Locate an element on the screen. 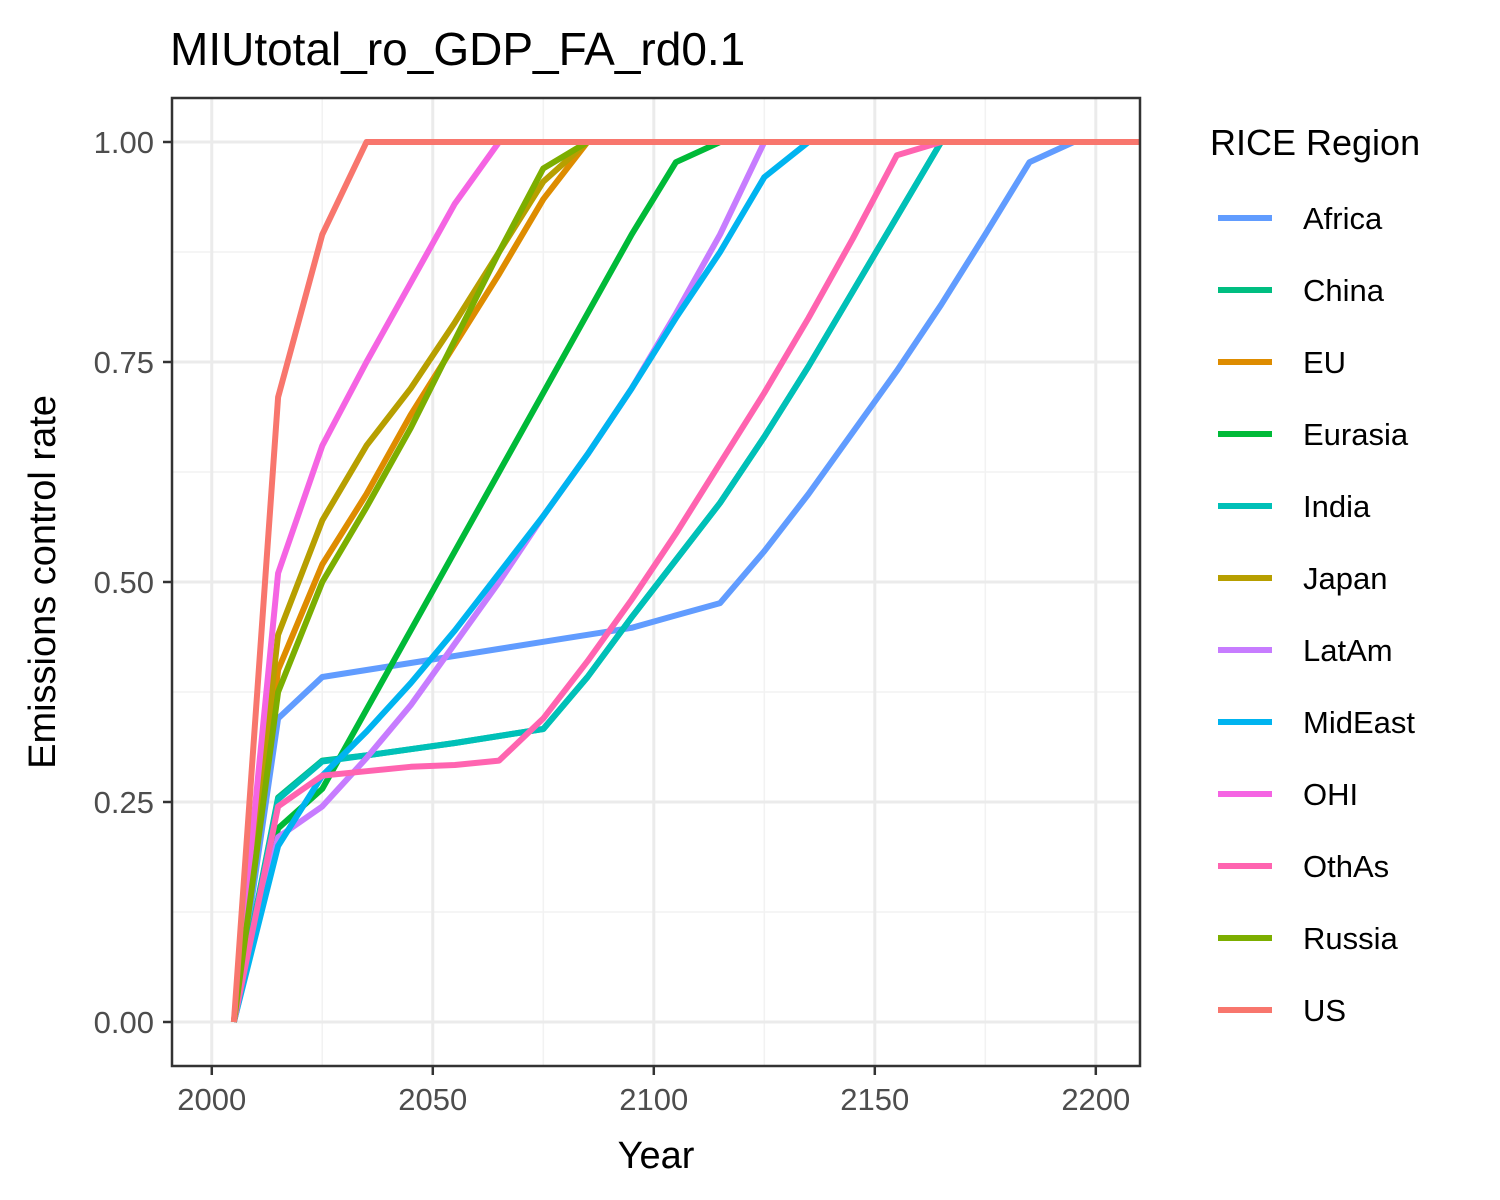 This screenshot has height=1200, width=1500. legend-label: LatAm is located at coordinates (1348, 650).